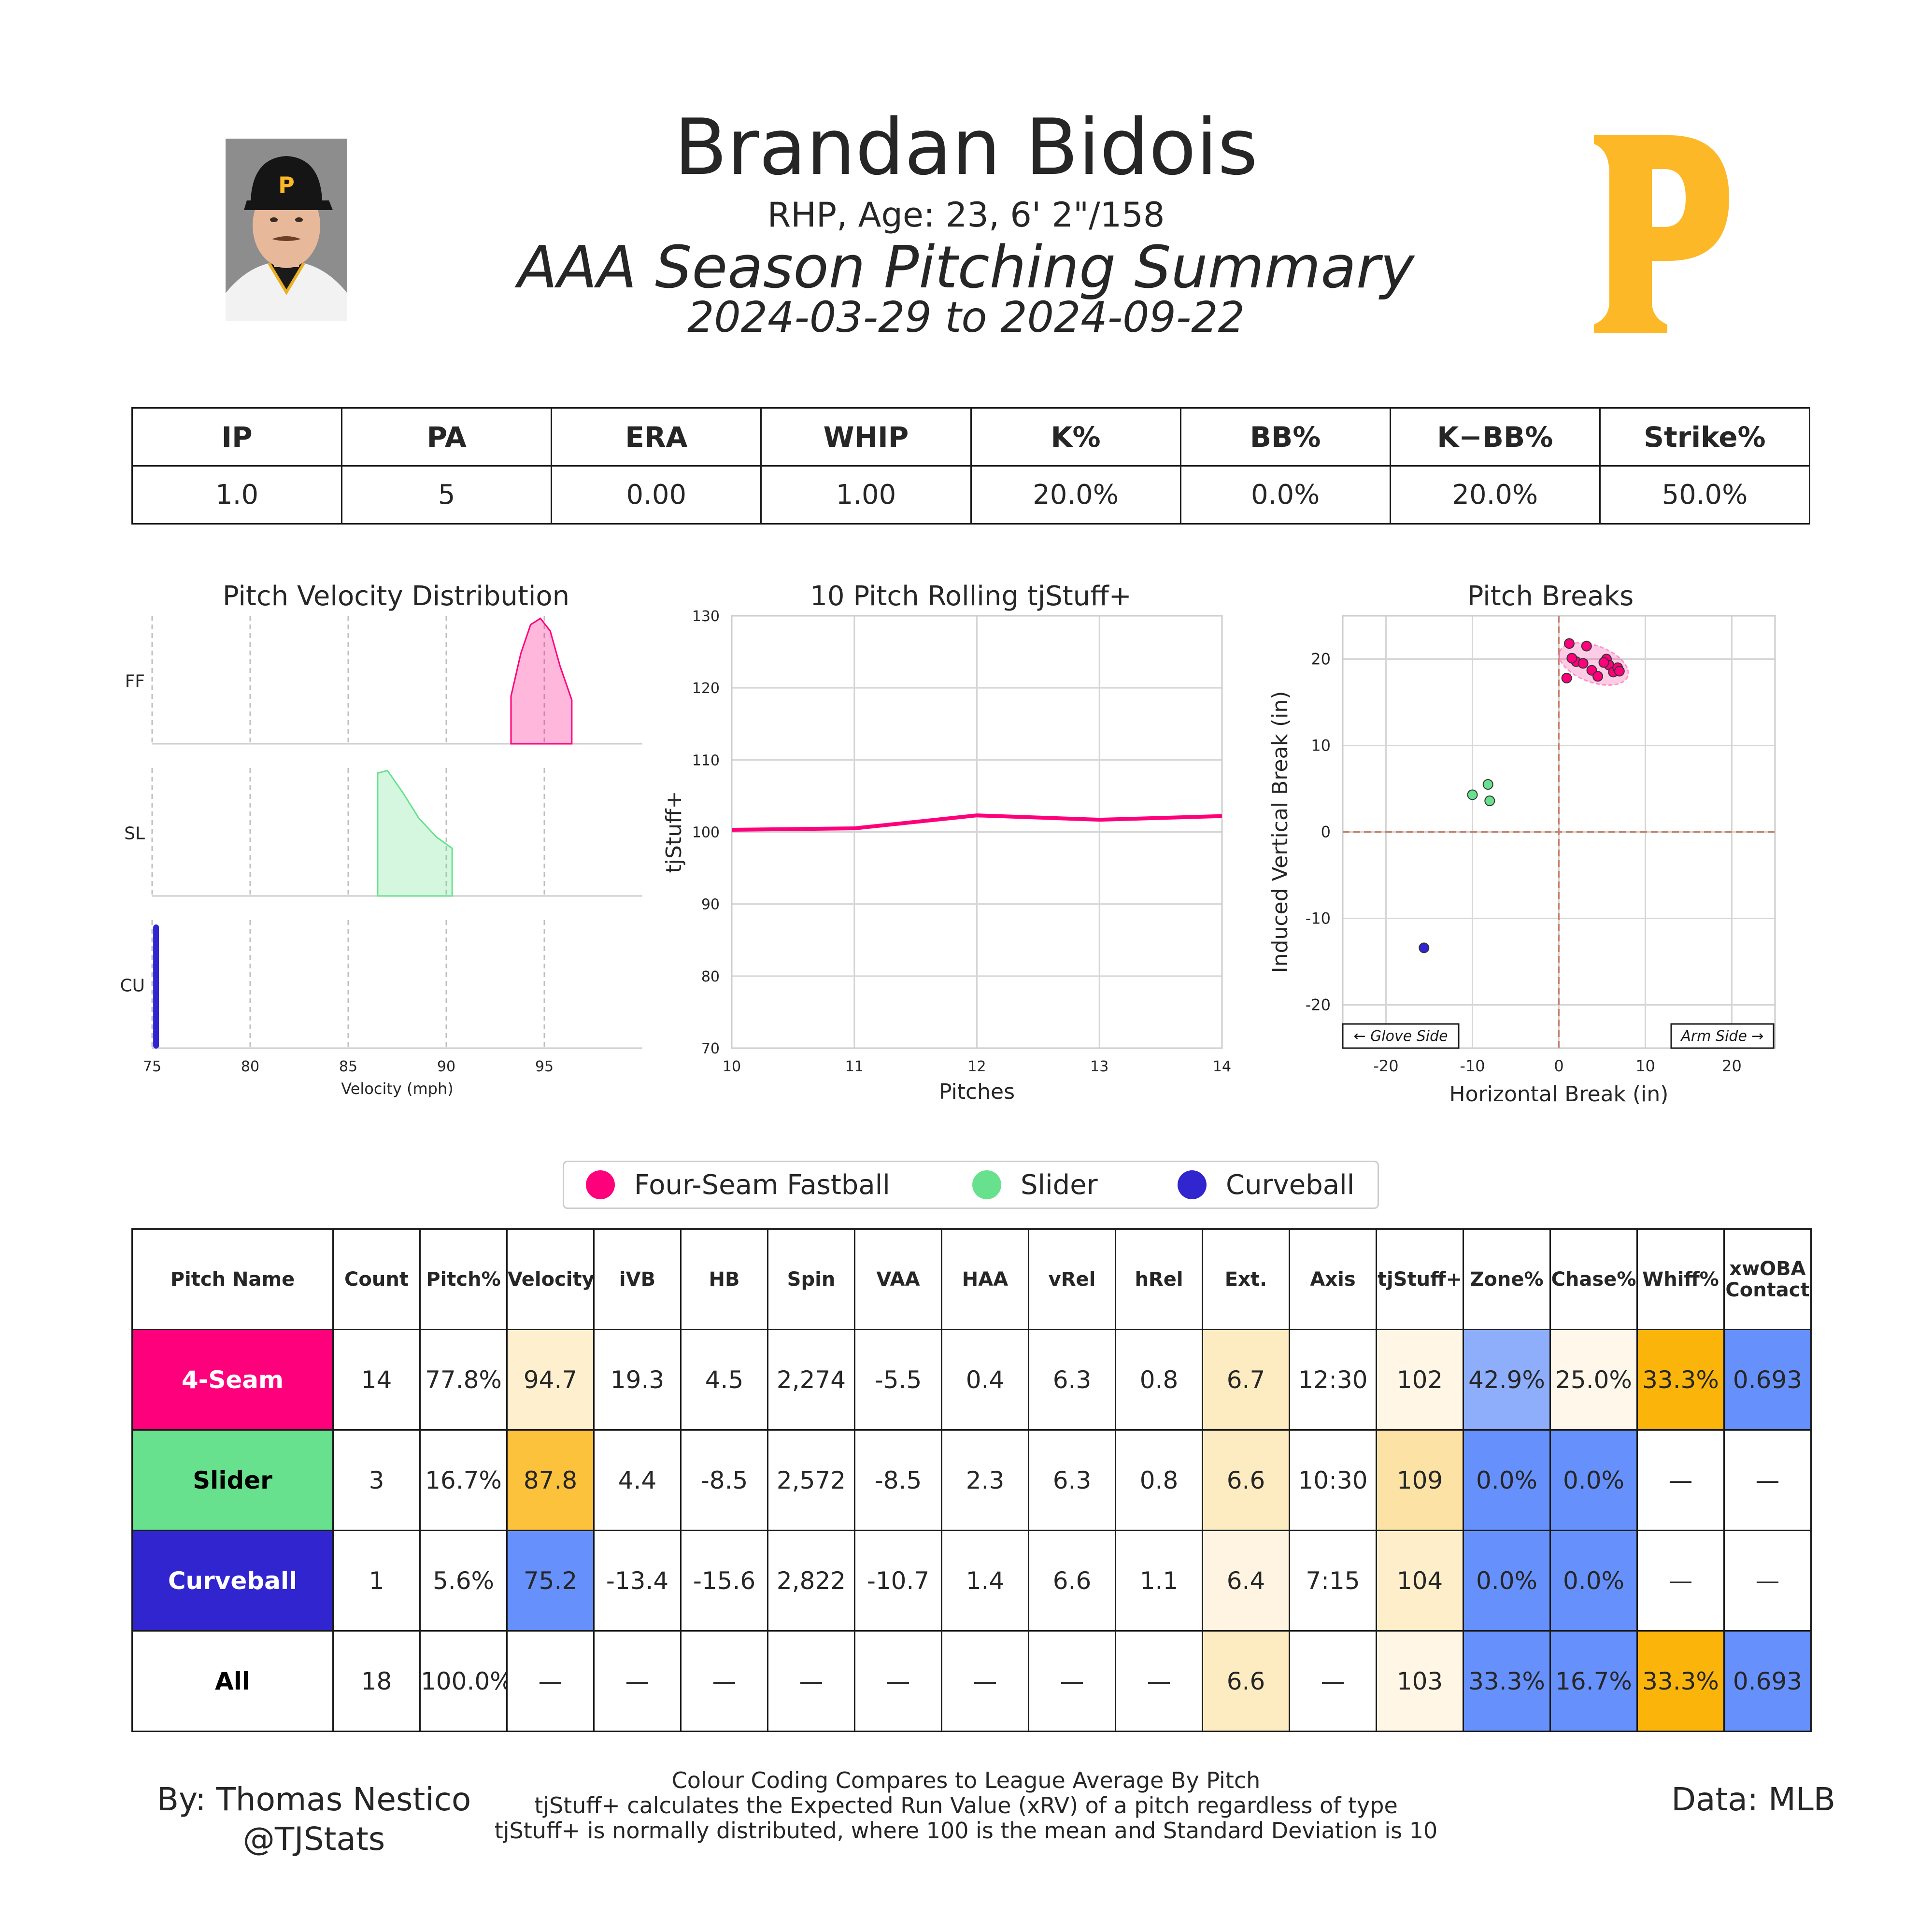 This screenshot has width=1932, height=1932. I want to click on rolling-y-tick-label: 100, so click(706, 832).